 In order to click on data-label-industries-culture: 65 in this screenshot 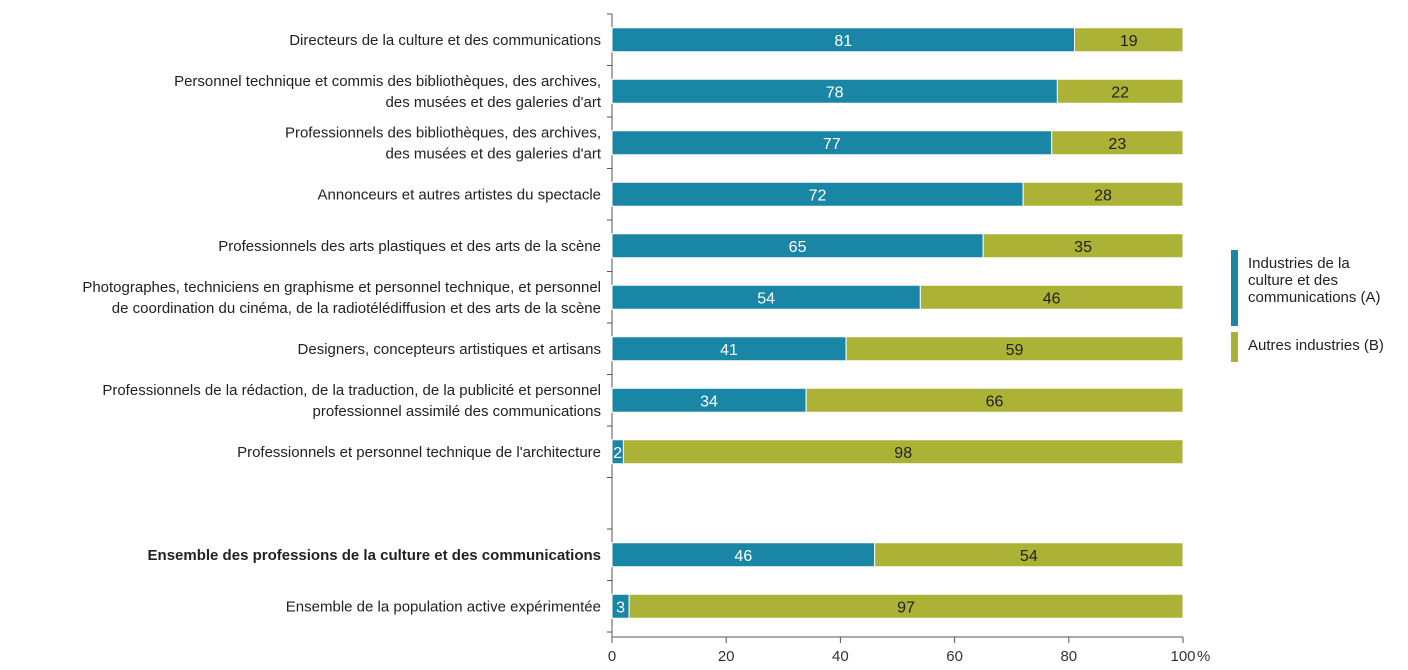, I will do `click(798, 247)`.